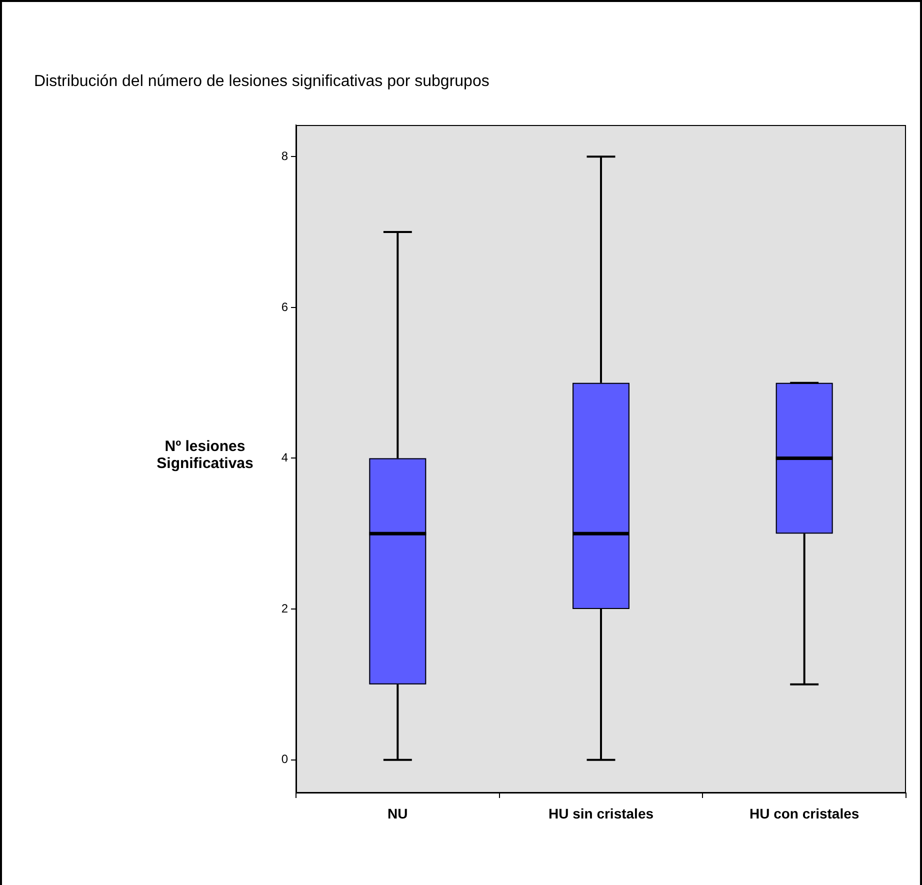 The width and height of the screenshot is (922, 885). What do you see at coordinates (804, 813) in the screenshot?
I see `x-tick-label: HU con cristales` at bounding box center [804, 813].